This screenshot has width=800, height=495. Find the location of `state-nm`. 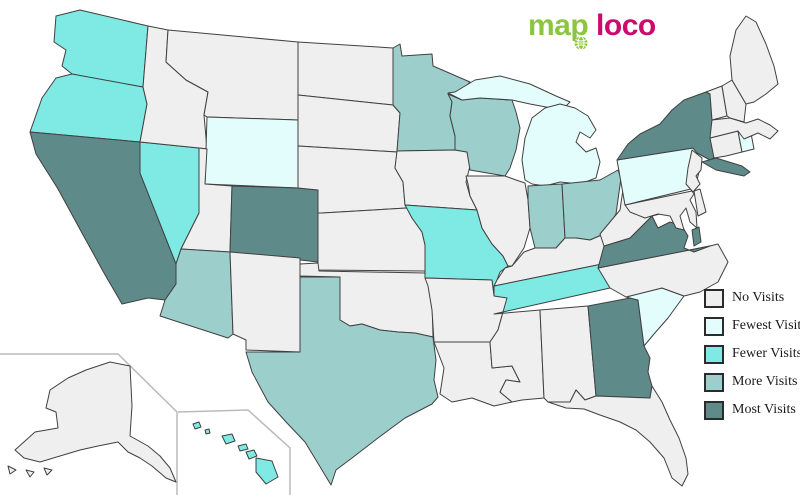

state-nm is located at coordinates (265, 302).